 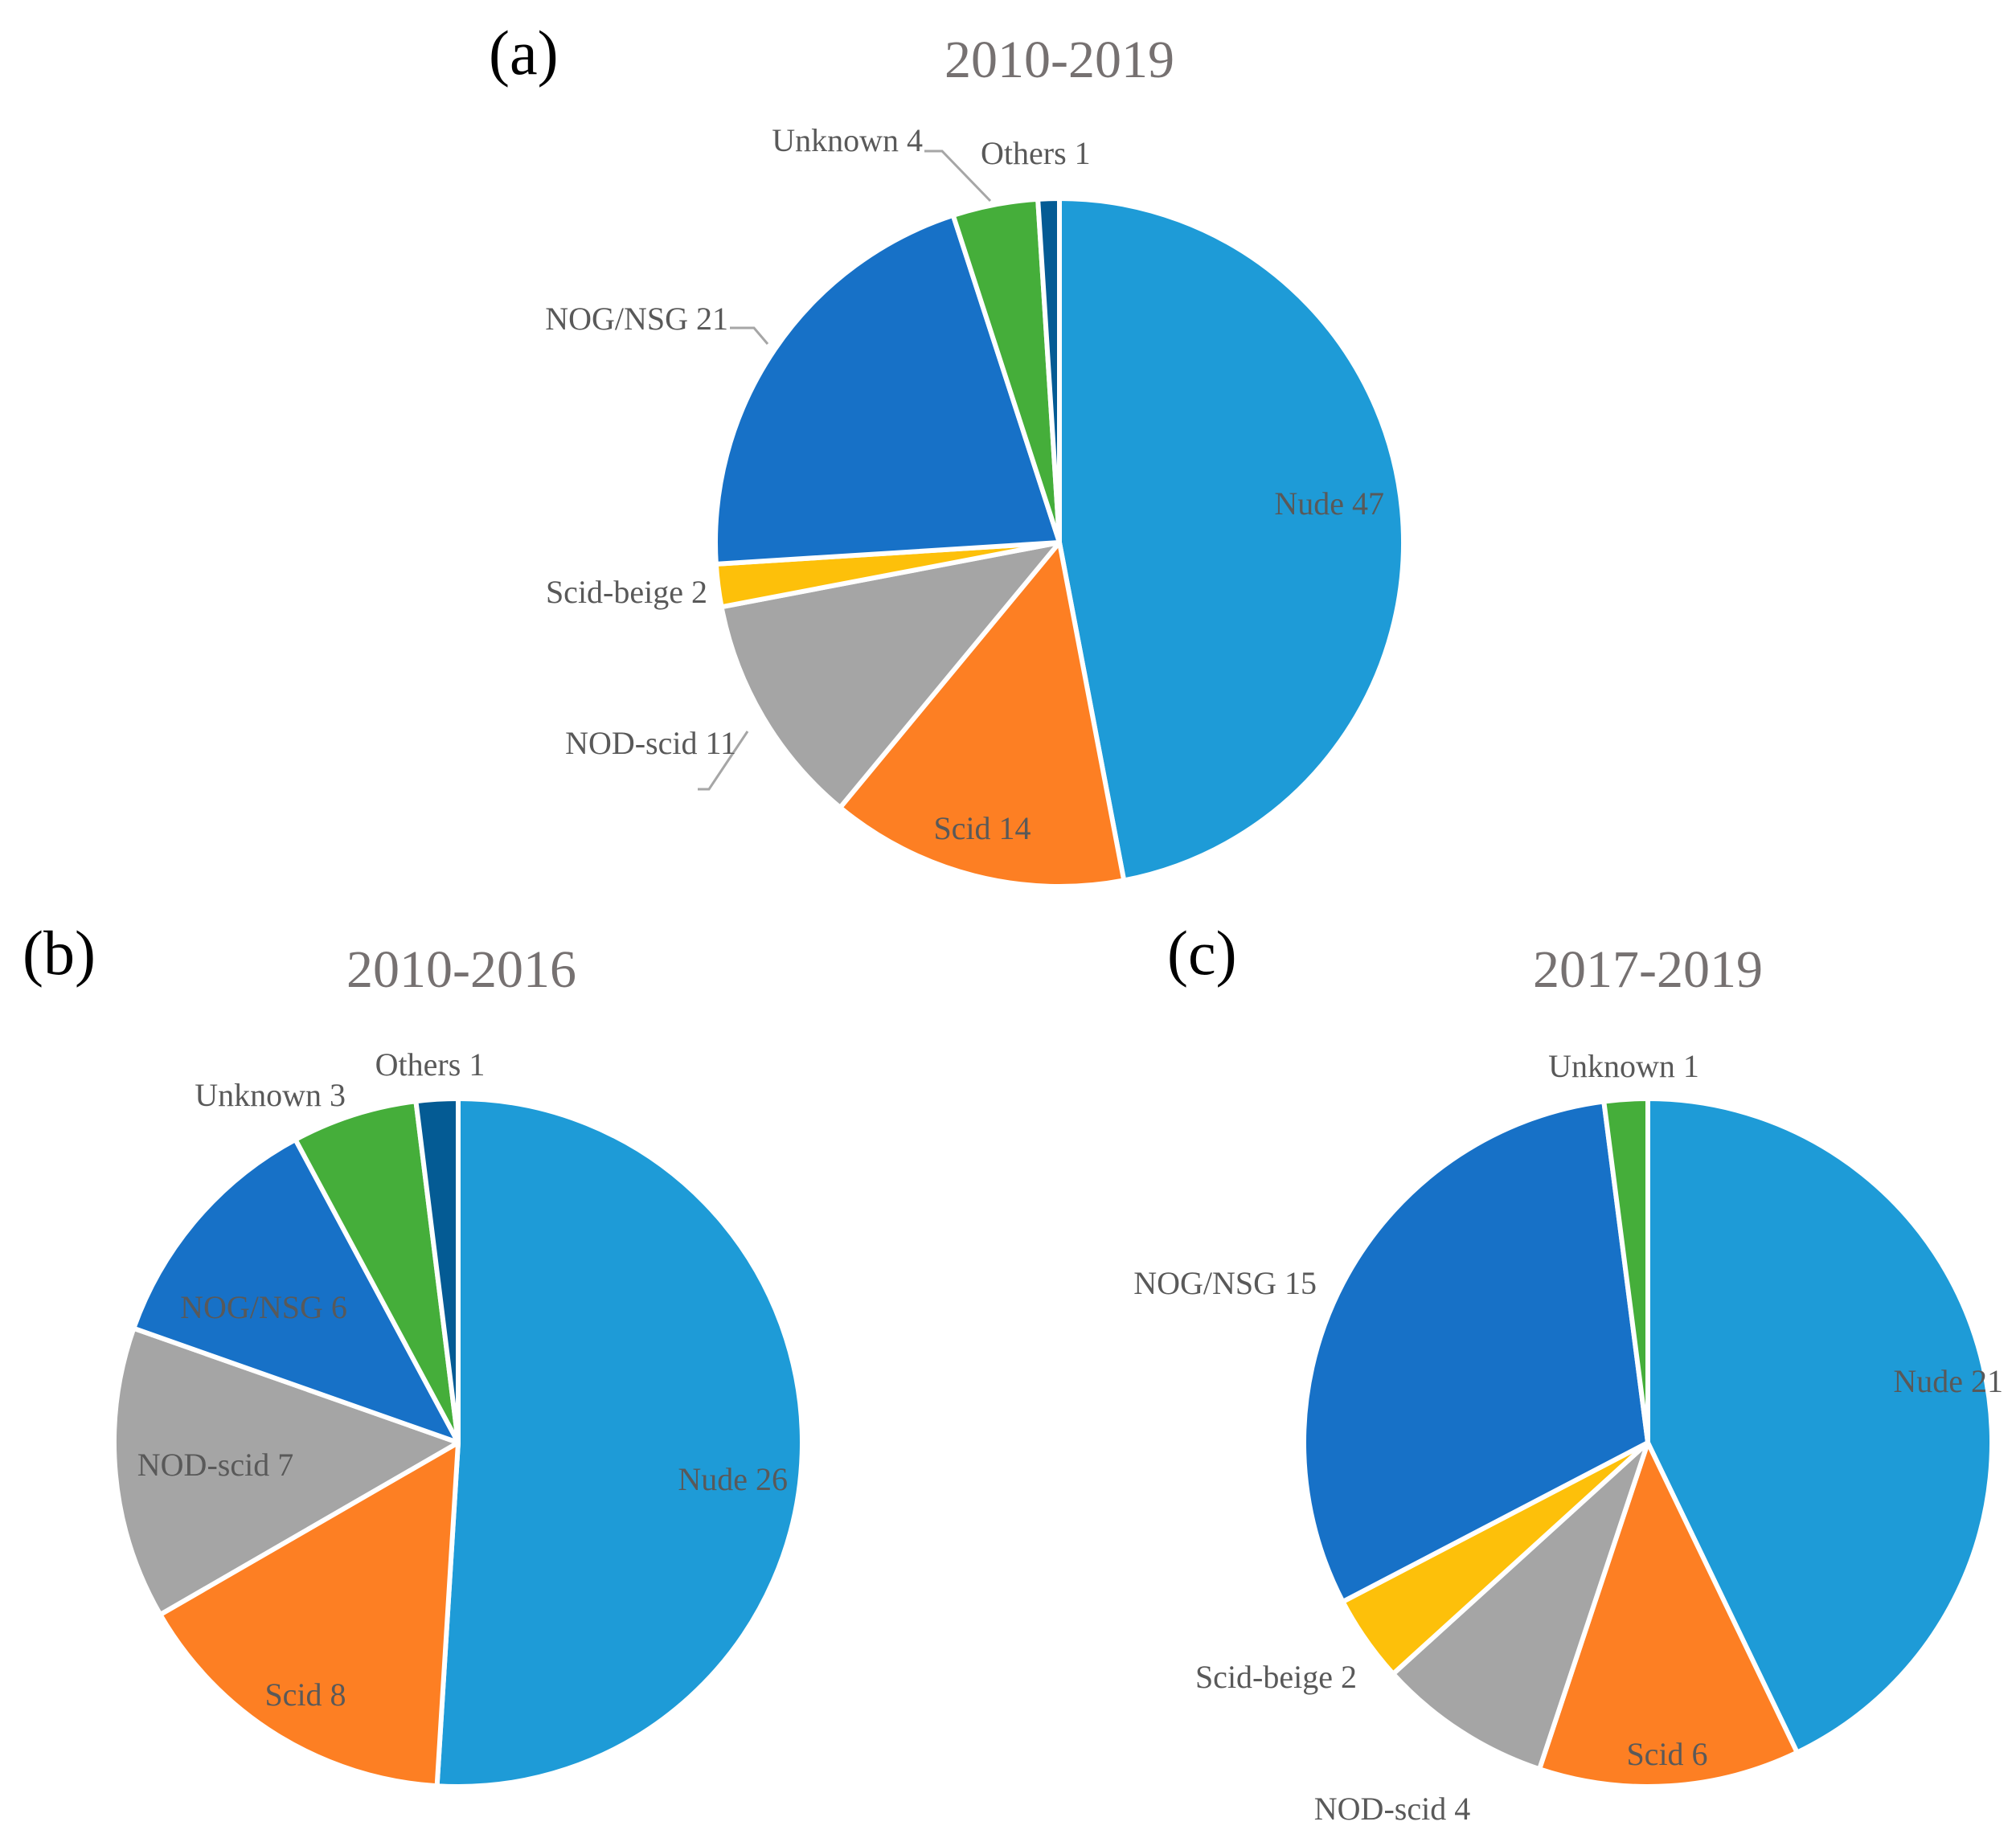 I want to click on leader-unknown-a, so click(x=958, y=176).